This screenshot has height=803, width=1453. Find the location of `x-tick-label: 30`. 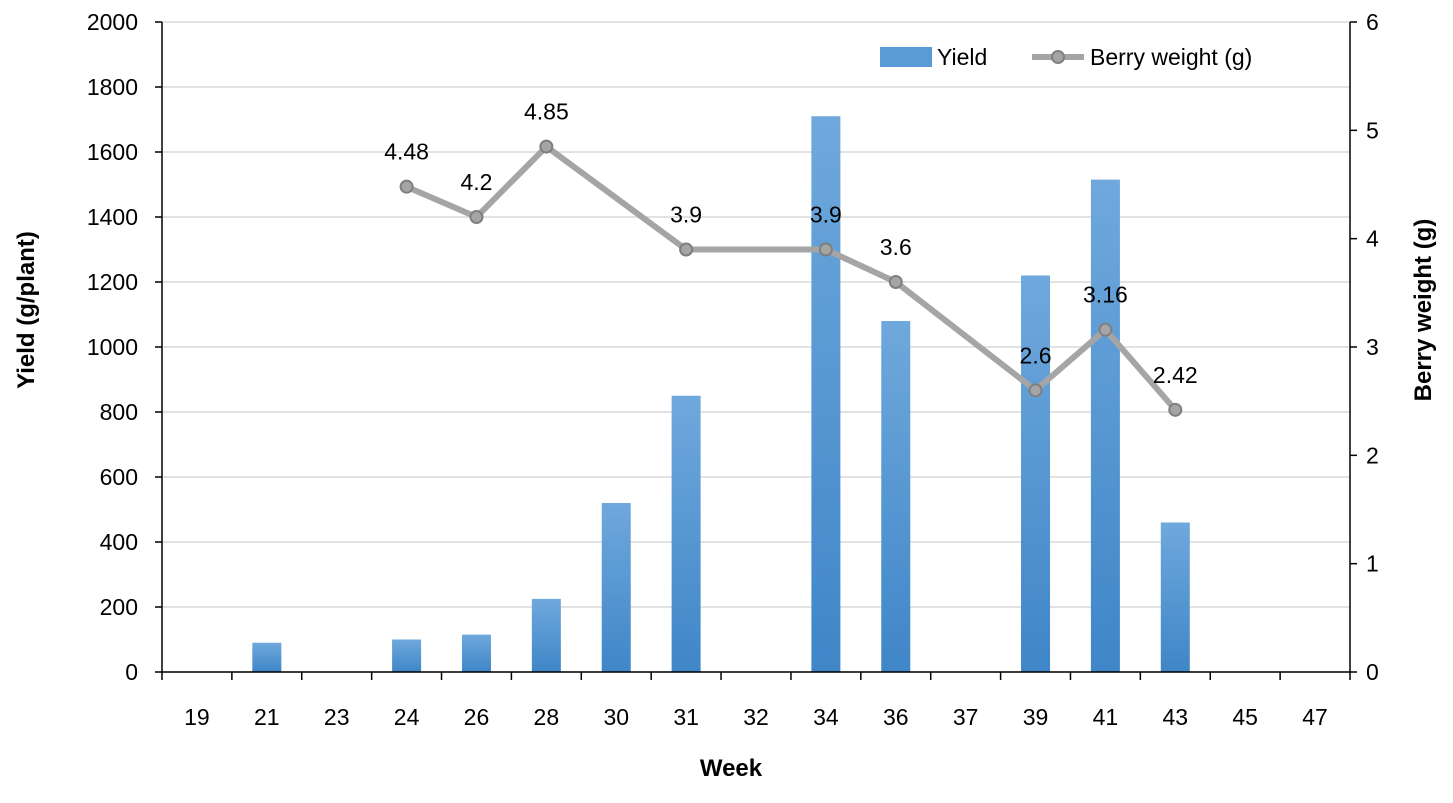

x-tick-label: 30 is located at coordinates (616, 717).